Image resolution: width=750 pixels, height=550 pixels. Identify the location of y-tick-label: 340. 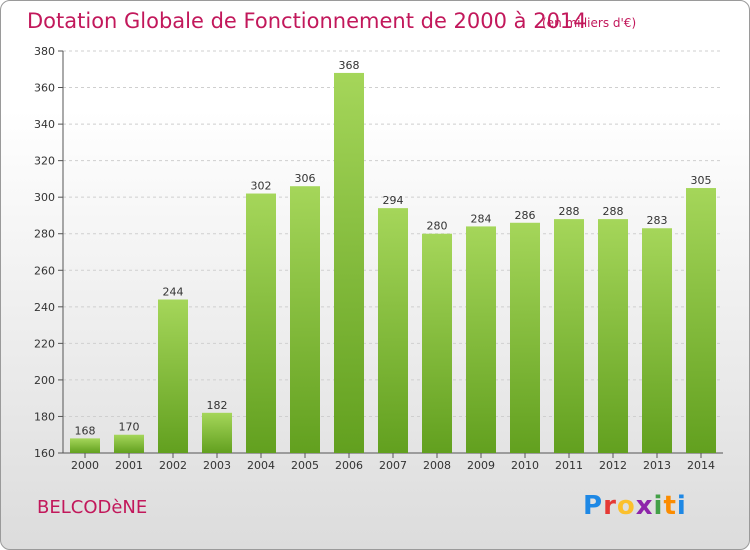
(44, 124).